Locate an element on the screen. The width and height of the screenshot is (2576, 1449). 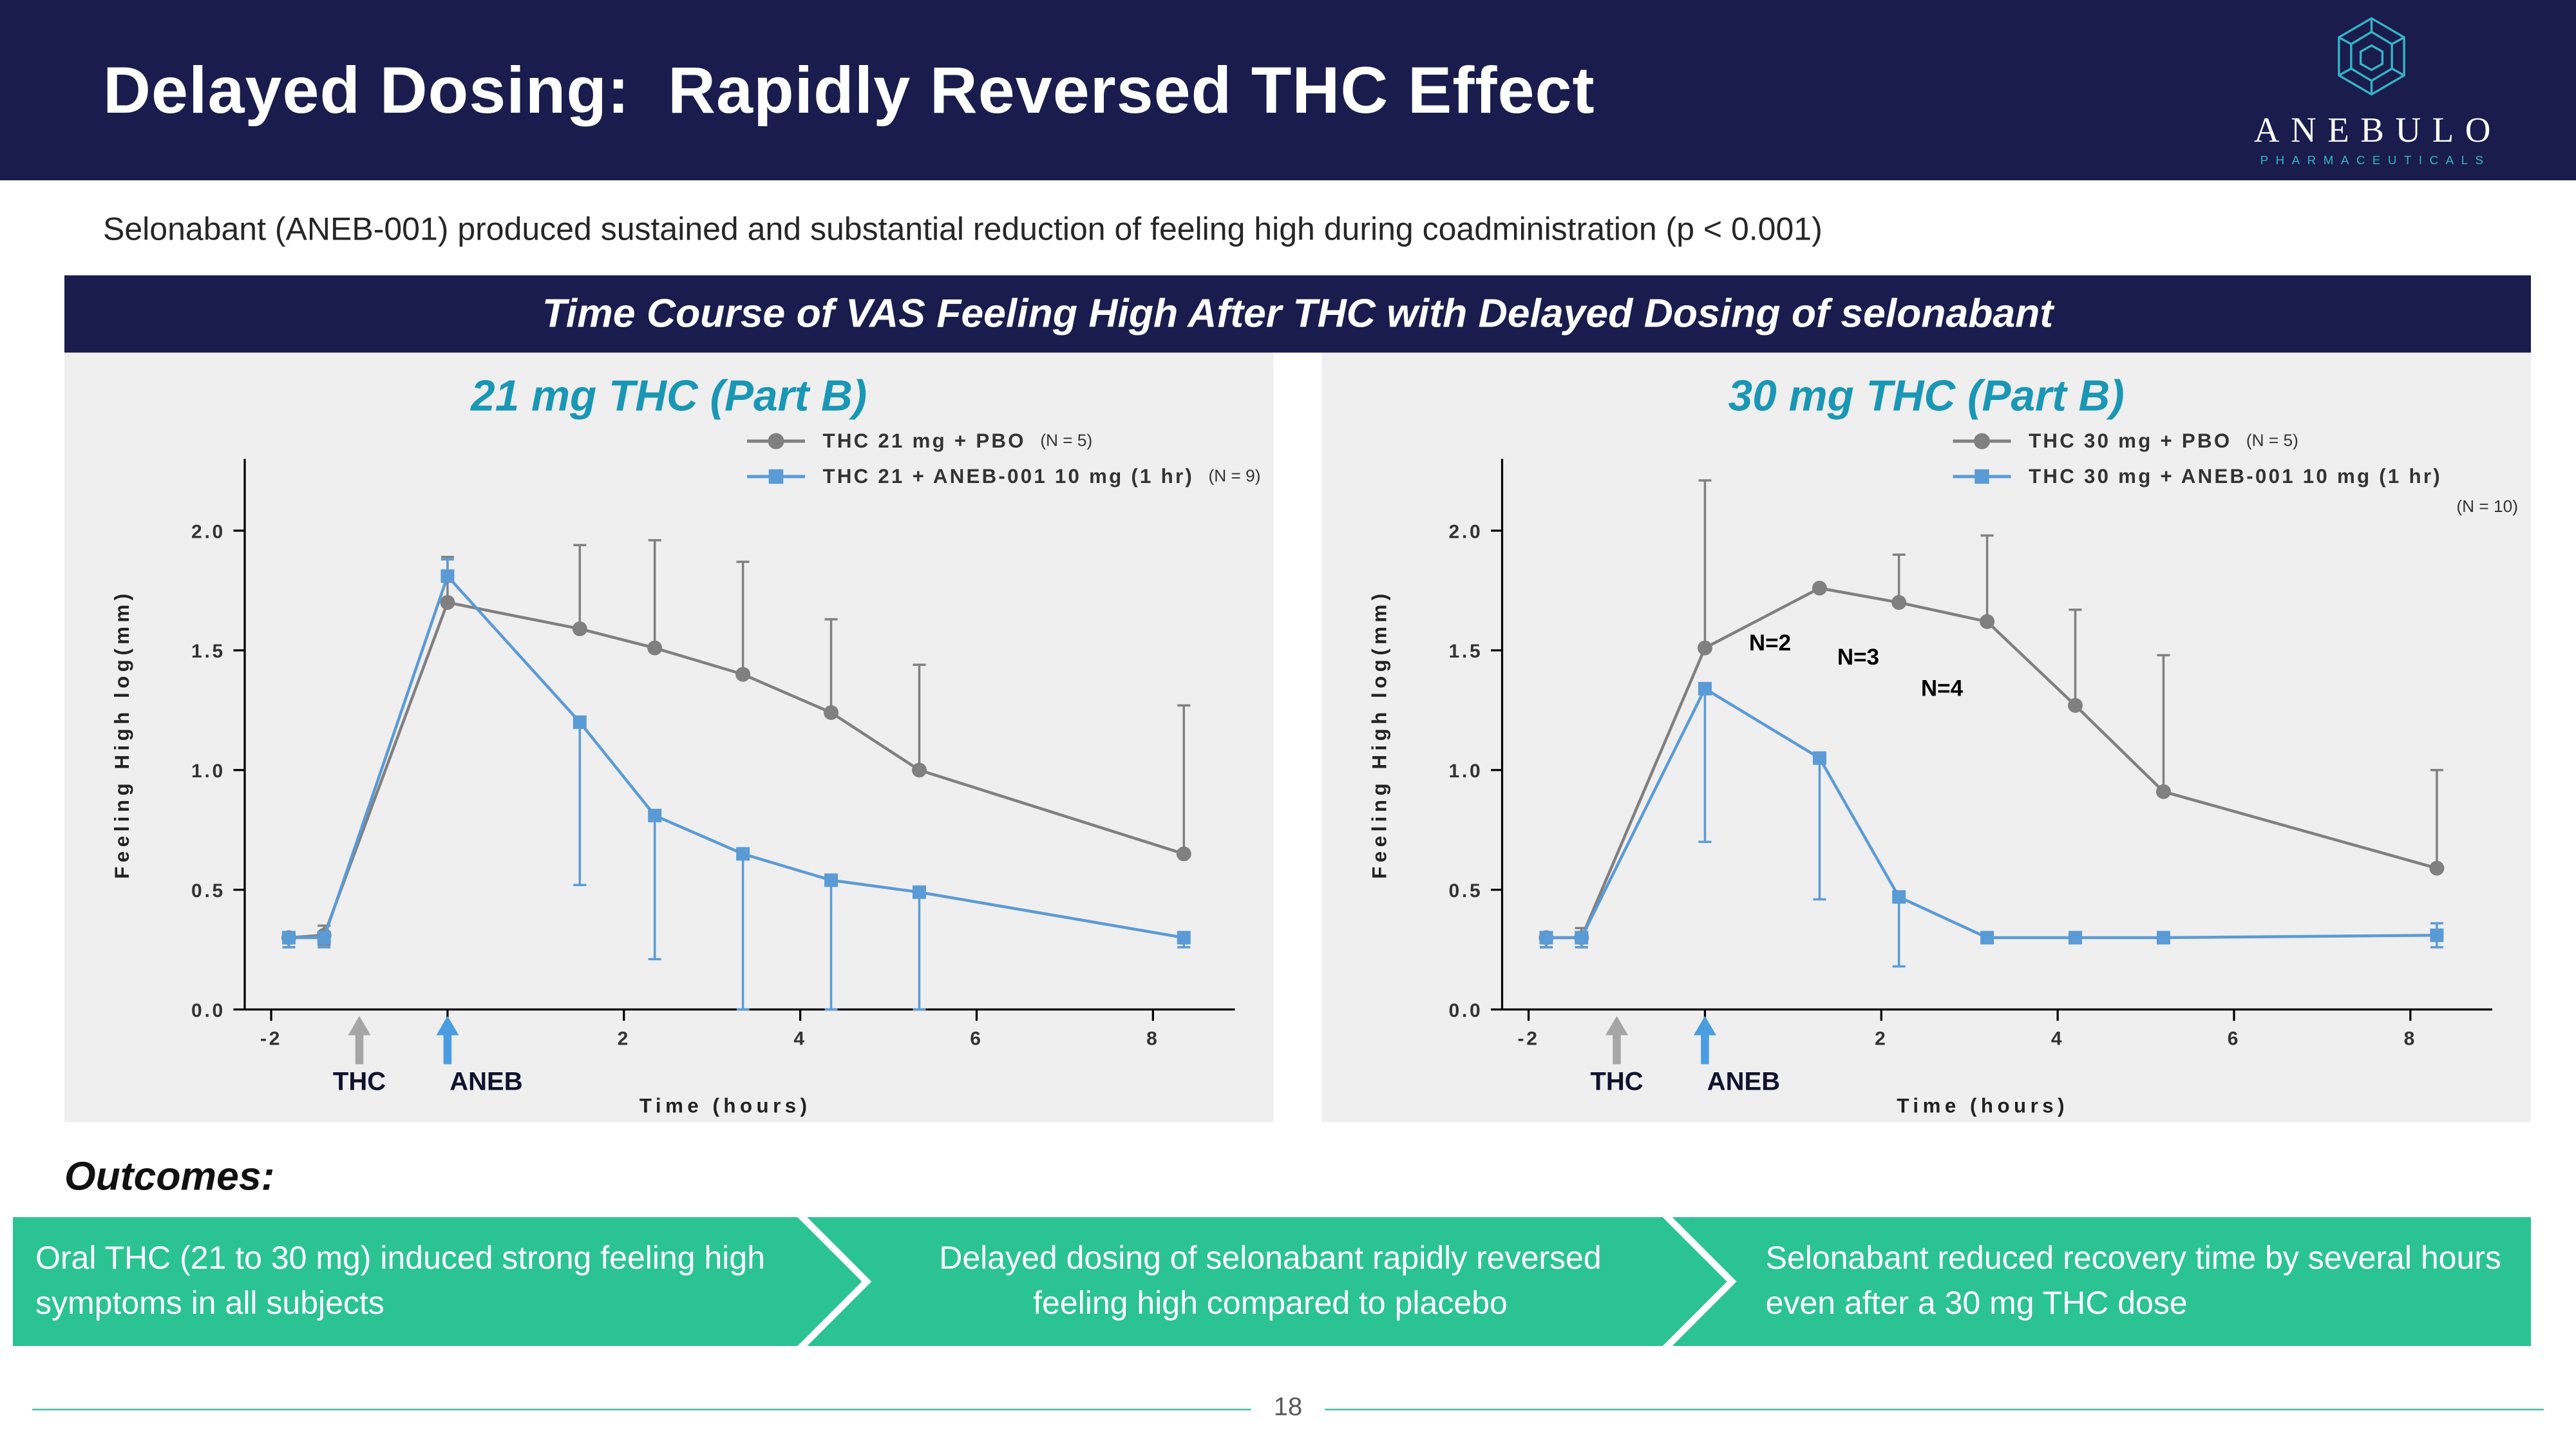
annotations: N=2 N=3 N=4 is located at coordinates (1857, 665).